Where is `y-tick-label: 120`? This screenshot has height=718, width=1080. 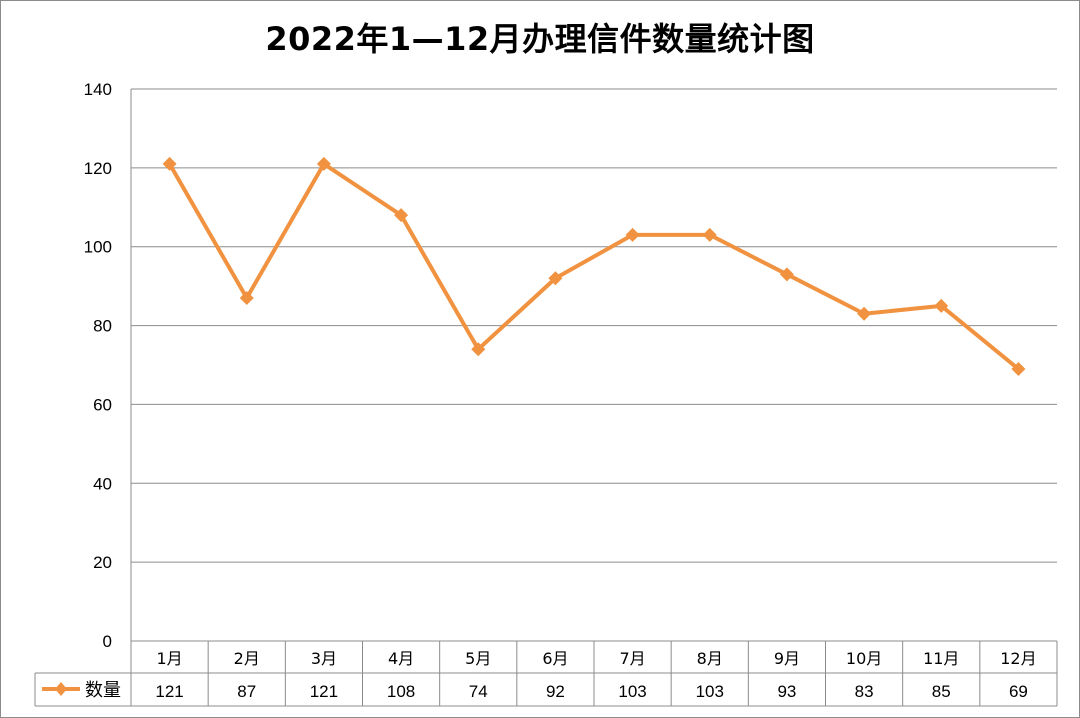 y-tick-label: 120 is located at coordinates (98, 168).